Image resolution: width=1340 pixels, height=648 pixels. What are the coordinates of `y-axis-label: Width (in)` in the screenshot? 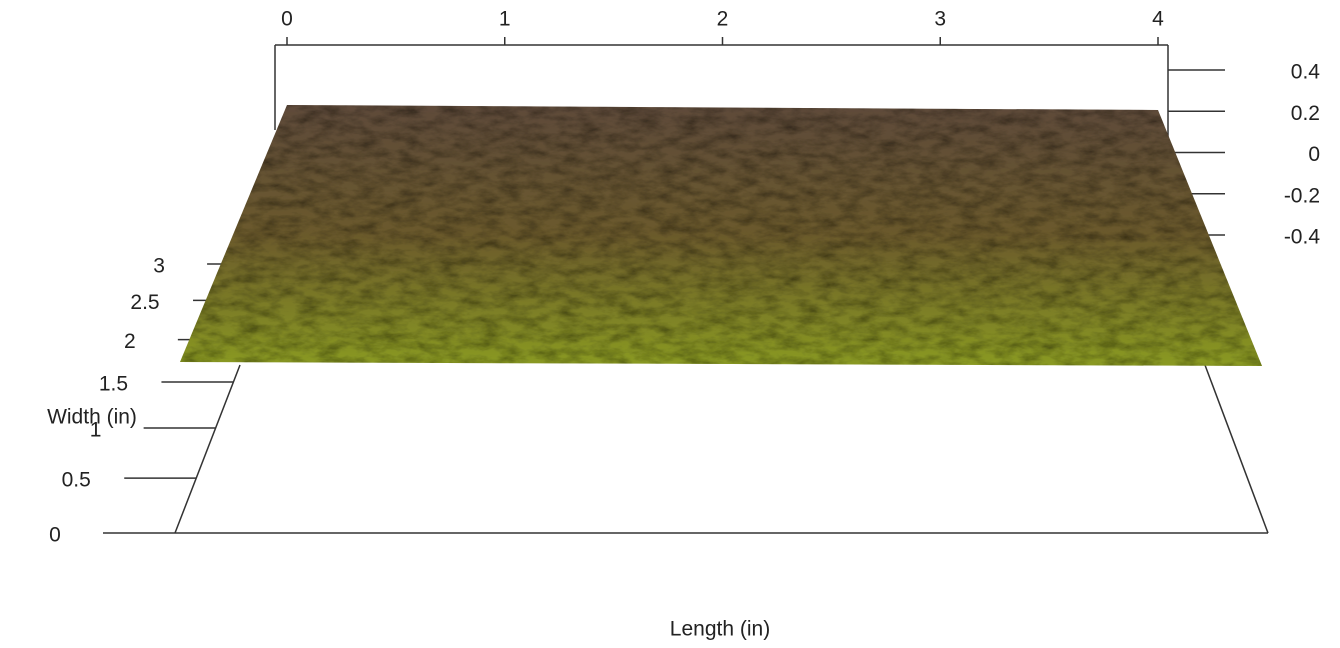 It's located at (92, 417).